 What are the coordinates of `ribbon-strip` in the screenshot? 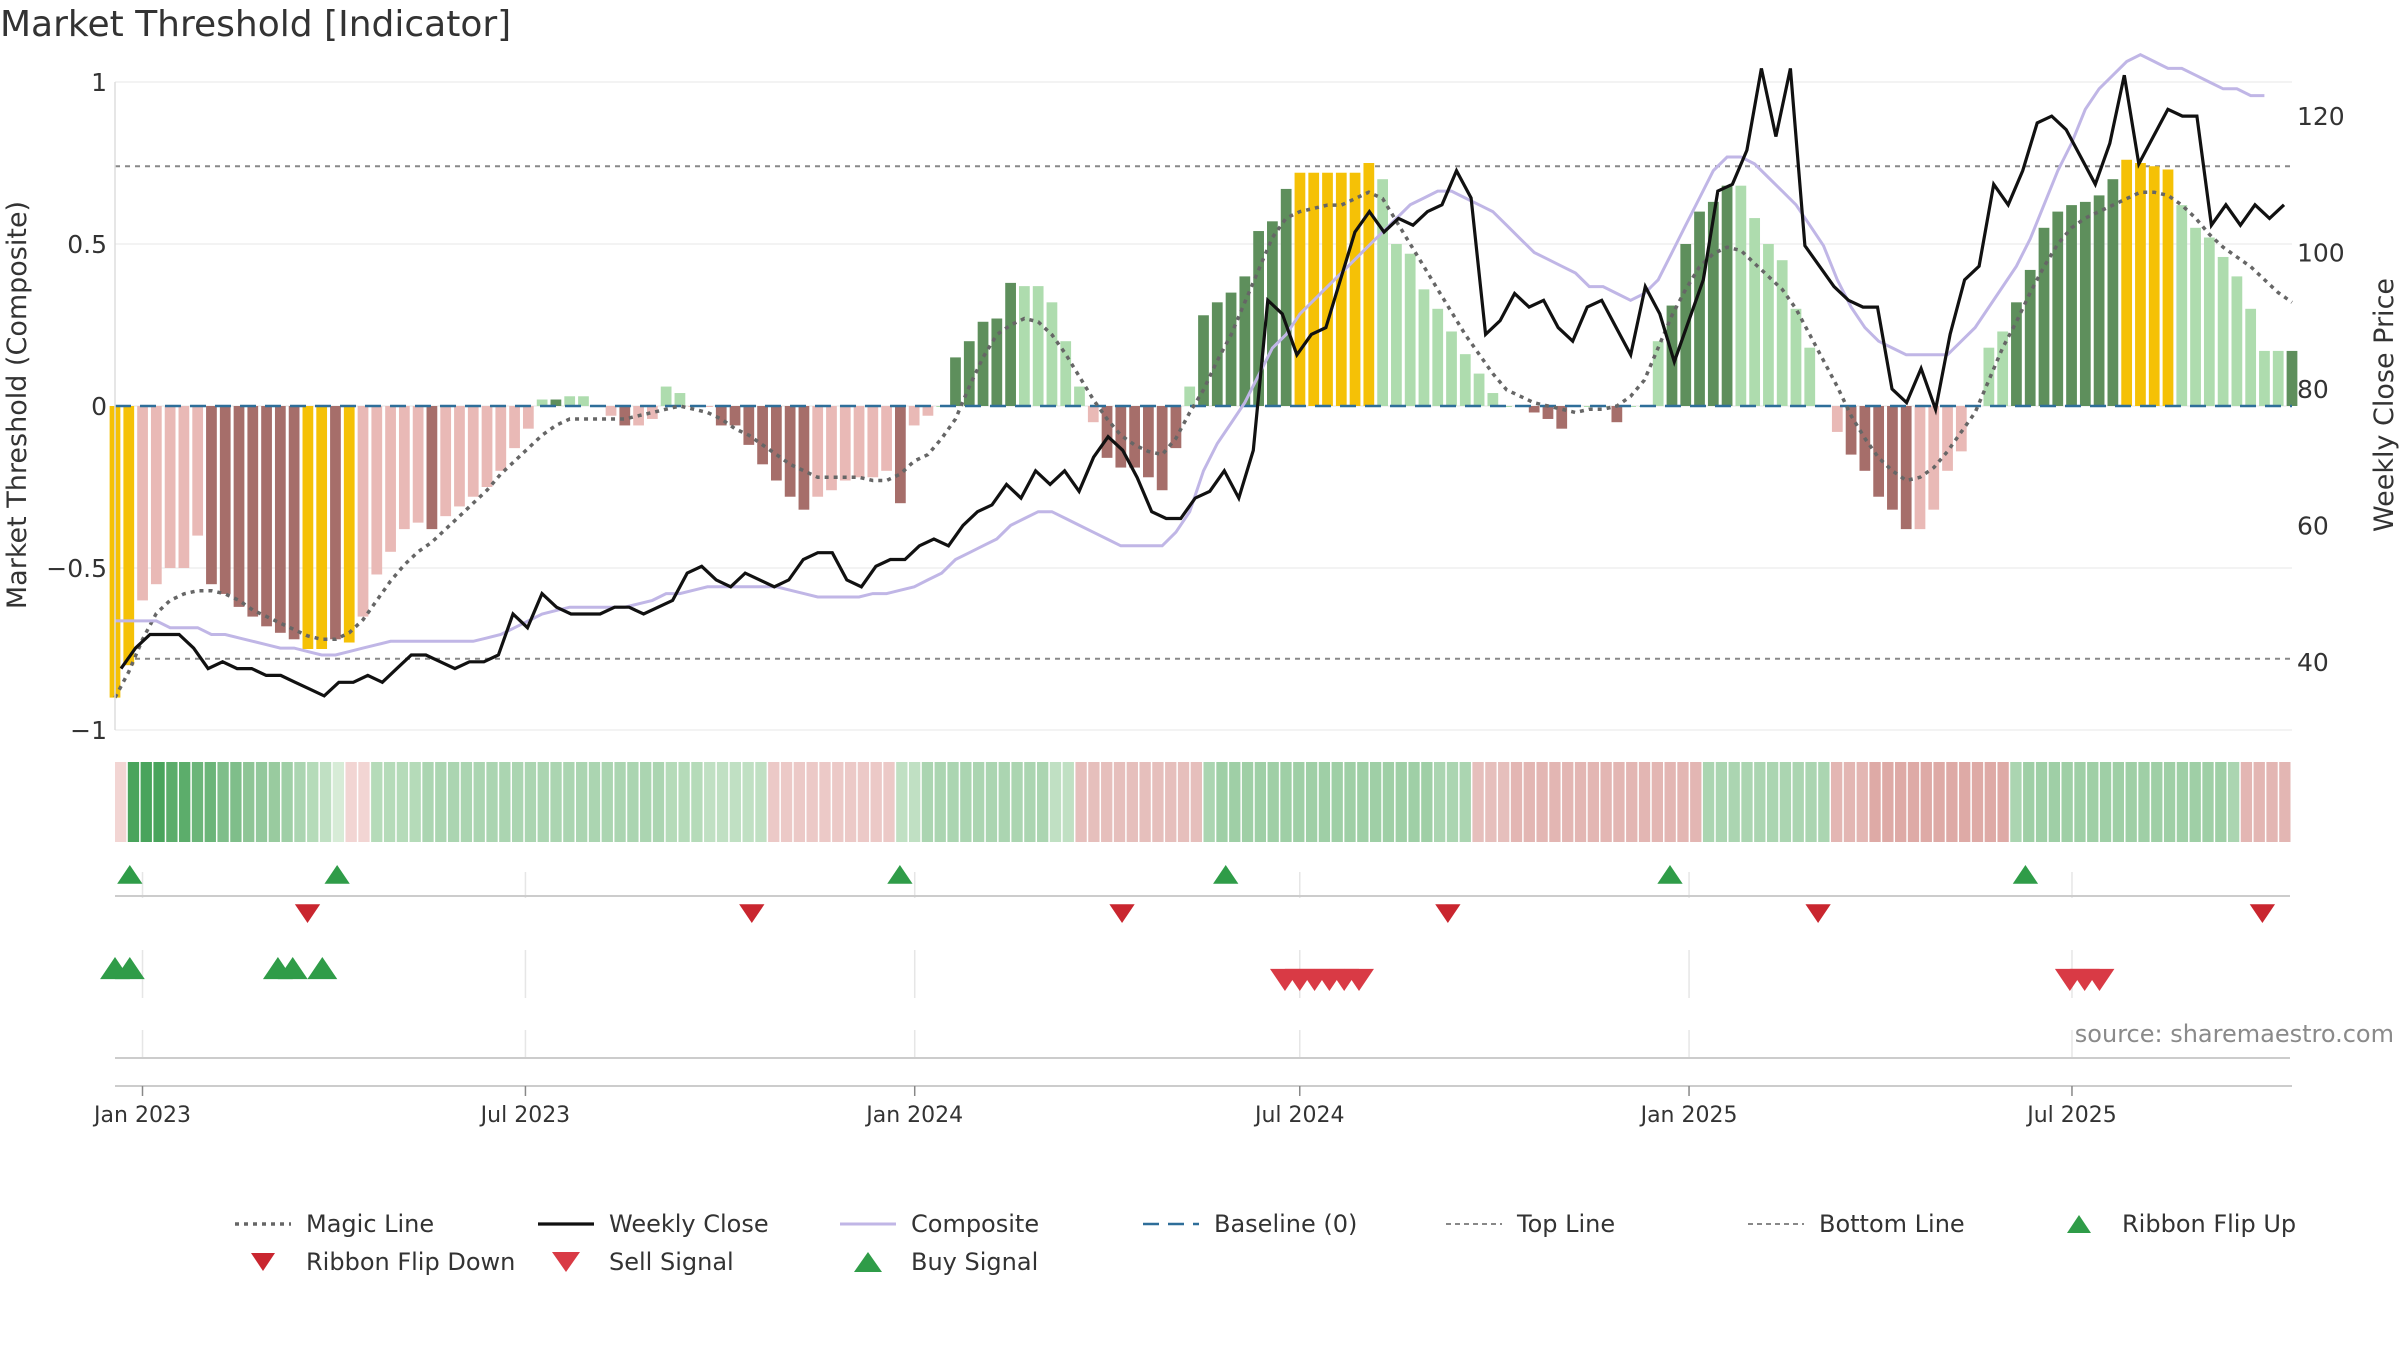 It's located at (1203, 802).